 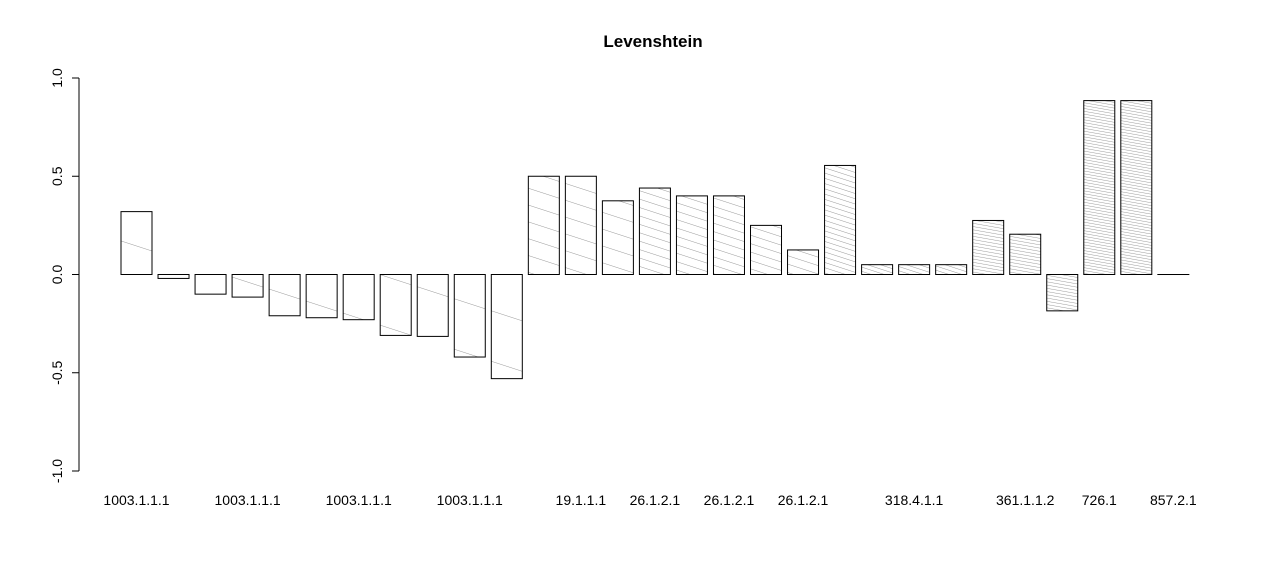 What do you see at coordinates (914, 500) in the screenshot?
I see `x-tick-label: 318.4.1.1` at bounding box center [914, 500].